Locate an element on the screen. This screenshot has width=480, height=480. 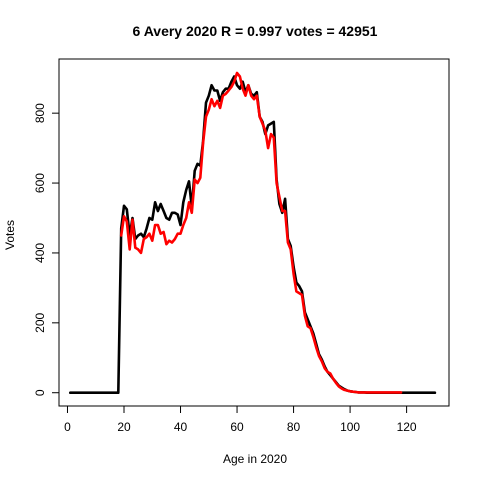
chart-title: 6 Avery 2020 R = 0.997 votes = 42951 is located at coordinates (255, 31).